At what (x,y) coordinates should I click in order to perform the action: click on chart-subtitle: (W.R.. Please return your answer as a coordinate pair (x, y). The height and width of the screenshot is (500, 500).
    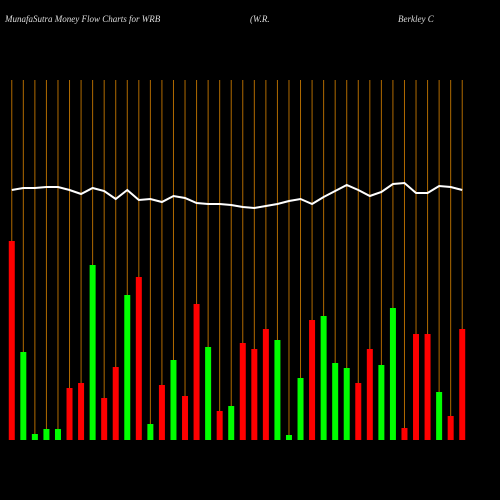
    Looking at the image, I should click on (260, 19).